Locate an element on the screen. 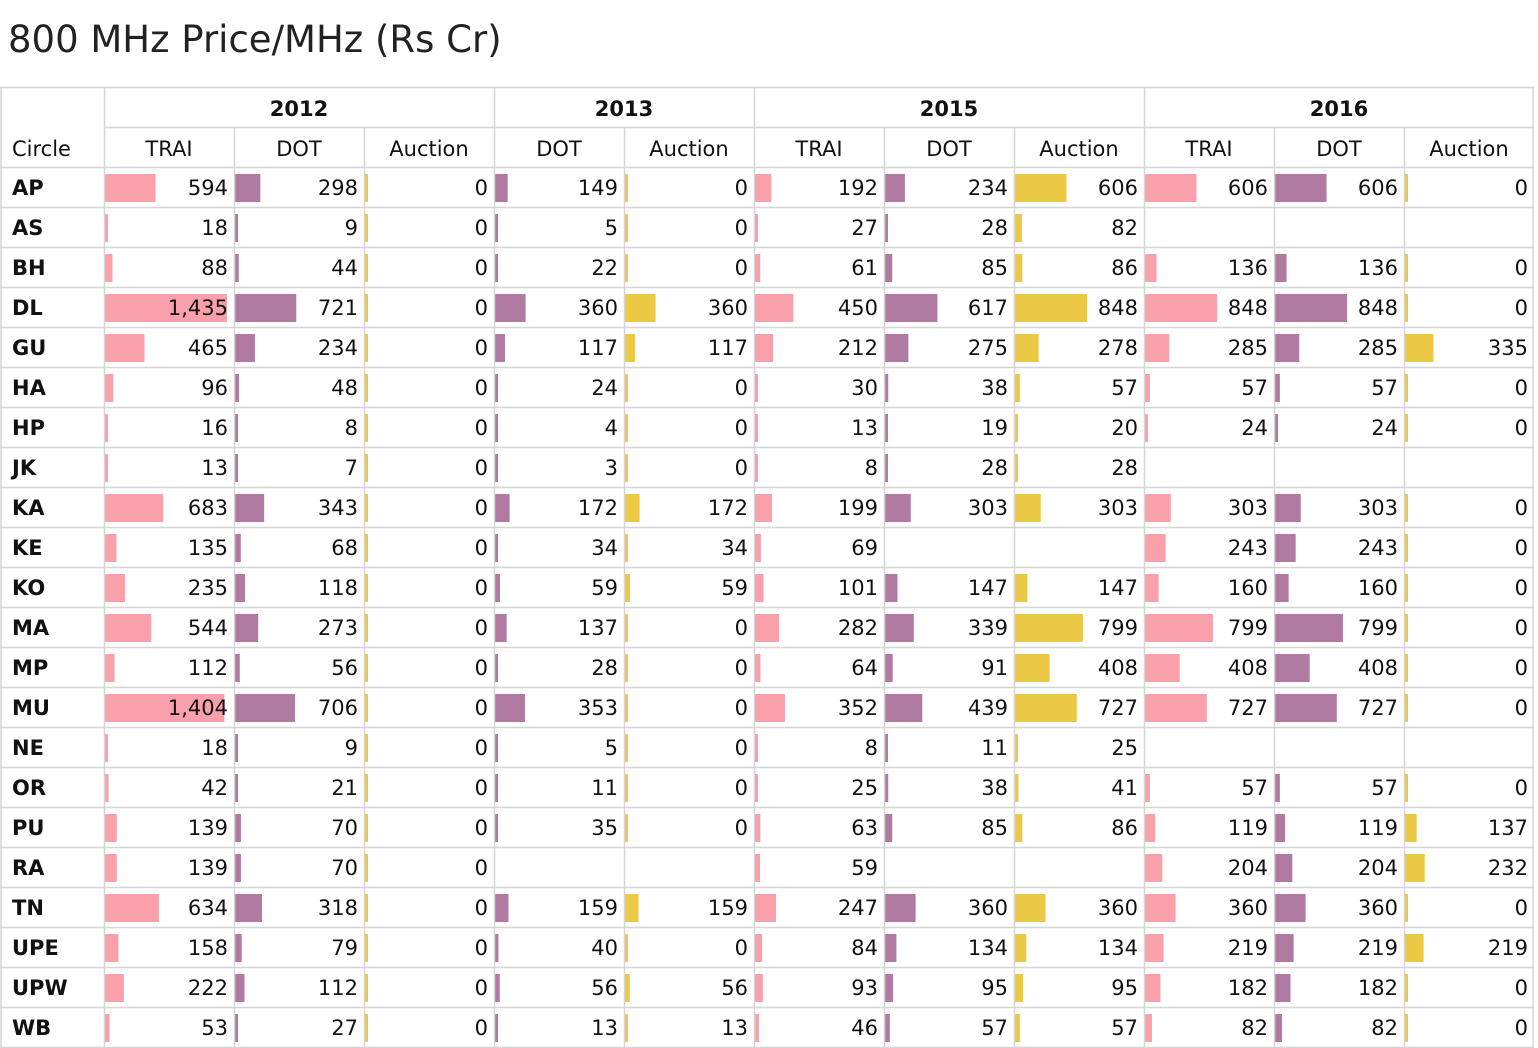 The height and width of the screenshot is (1048, 1538). column-header-auction-2015: Auction is located at coordinates (1078, 149).